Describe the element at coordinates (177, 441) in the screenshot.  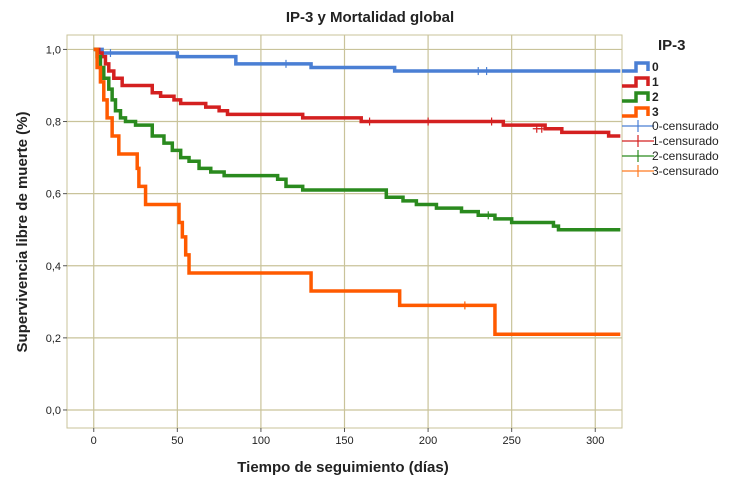
I see `x-tick-label: 50` at that location.